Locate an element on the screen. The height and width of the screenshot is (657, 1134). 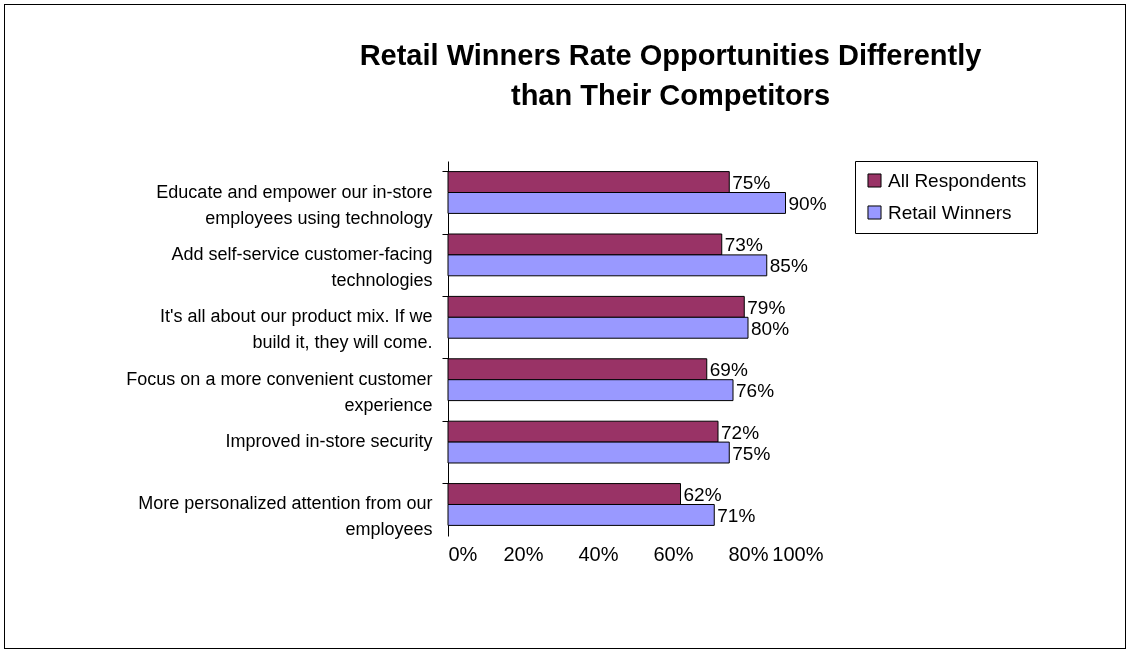
x-tick-label: 40% is located at coordinates (598, 553).